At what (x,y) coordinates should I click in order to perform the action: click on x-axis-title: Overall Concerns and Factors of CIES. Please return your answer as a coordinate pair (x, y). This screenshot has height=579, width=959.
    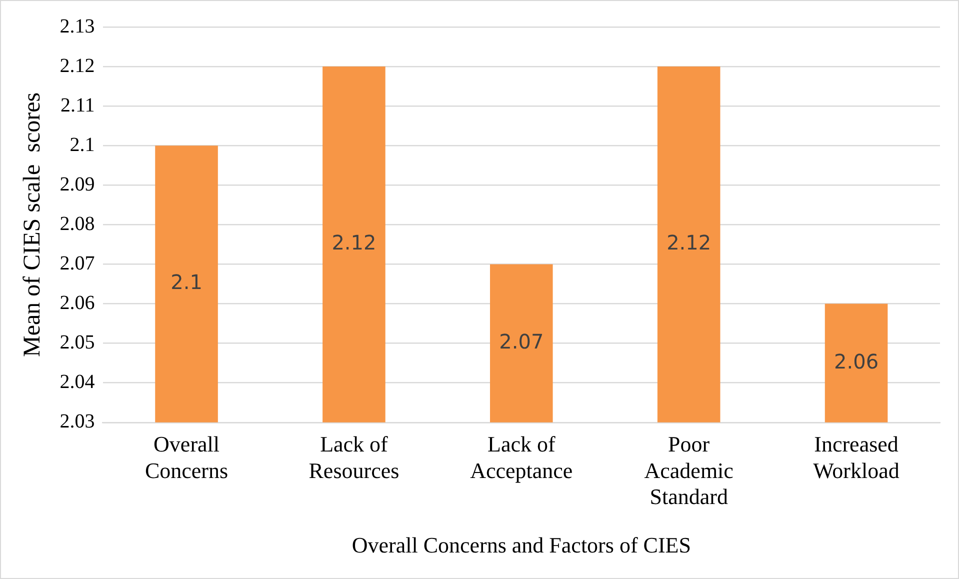
    Looking at the image, I should click on (521, 545).